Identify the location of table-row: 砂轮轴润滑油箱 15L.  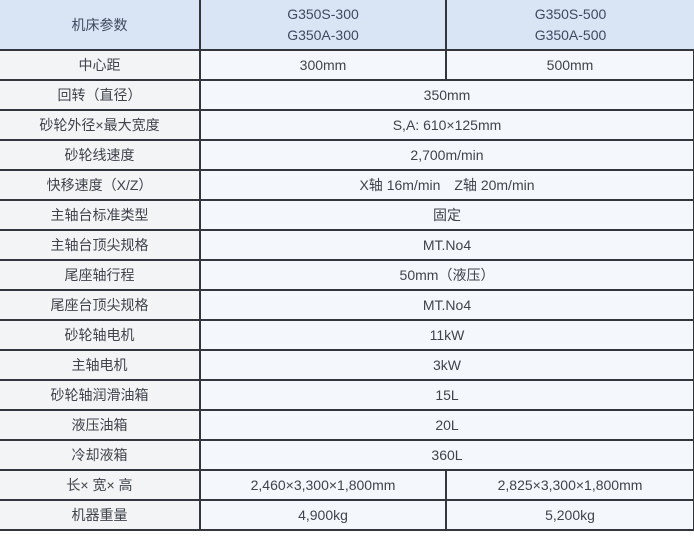
(347, 395).